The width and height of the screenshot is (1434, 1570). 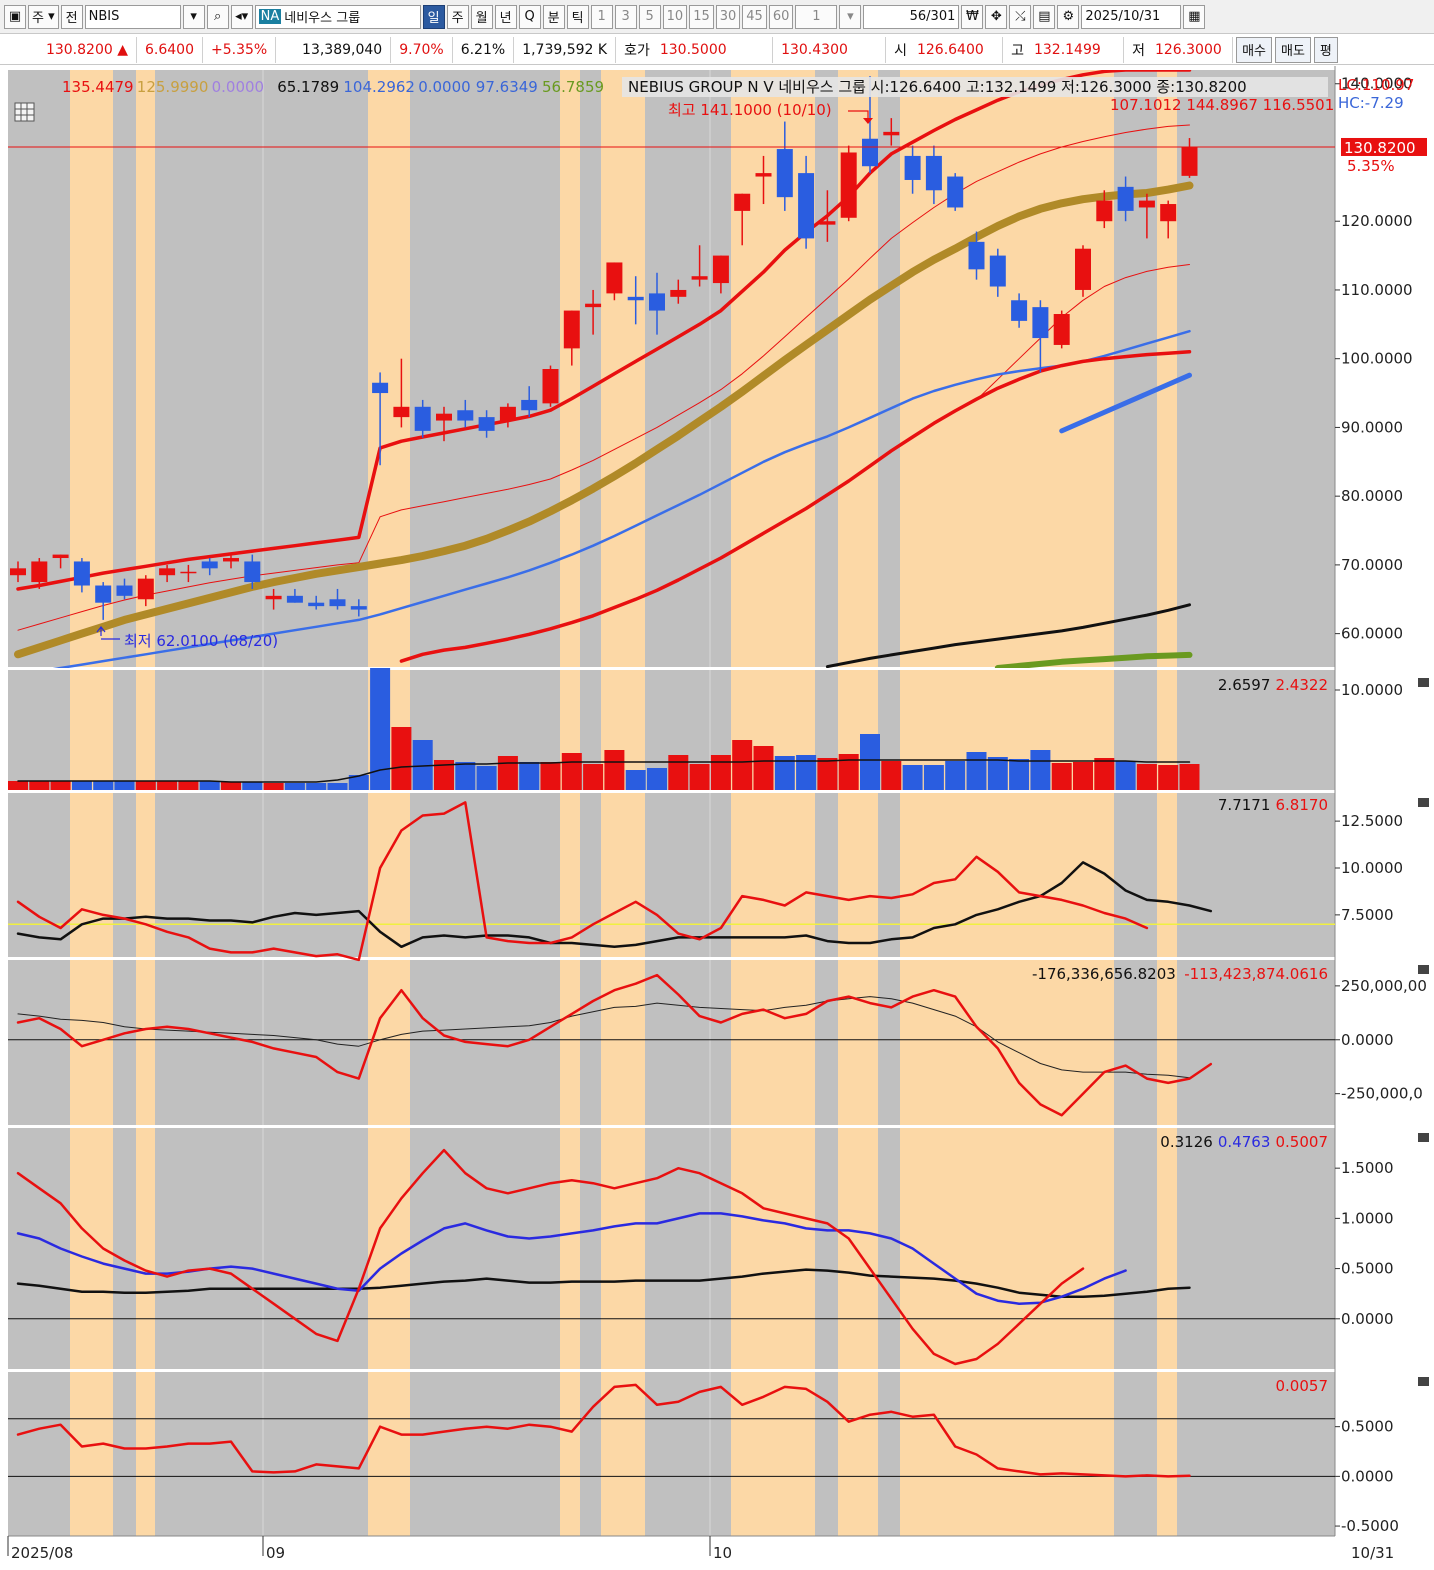 What do you see at coordinates (1125, 403) in the screenshot?
I see `blue-trend-segment` at bounding box center [1125, 403].